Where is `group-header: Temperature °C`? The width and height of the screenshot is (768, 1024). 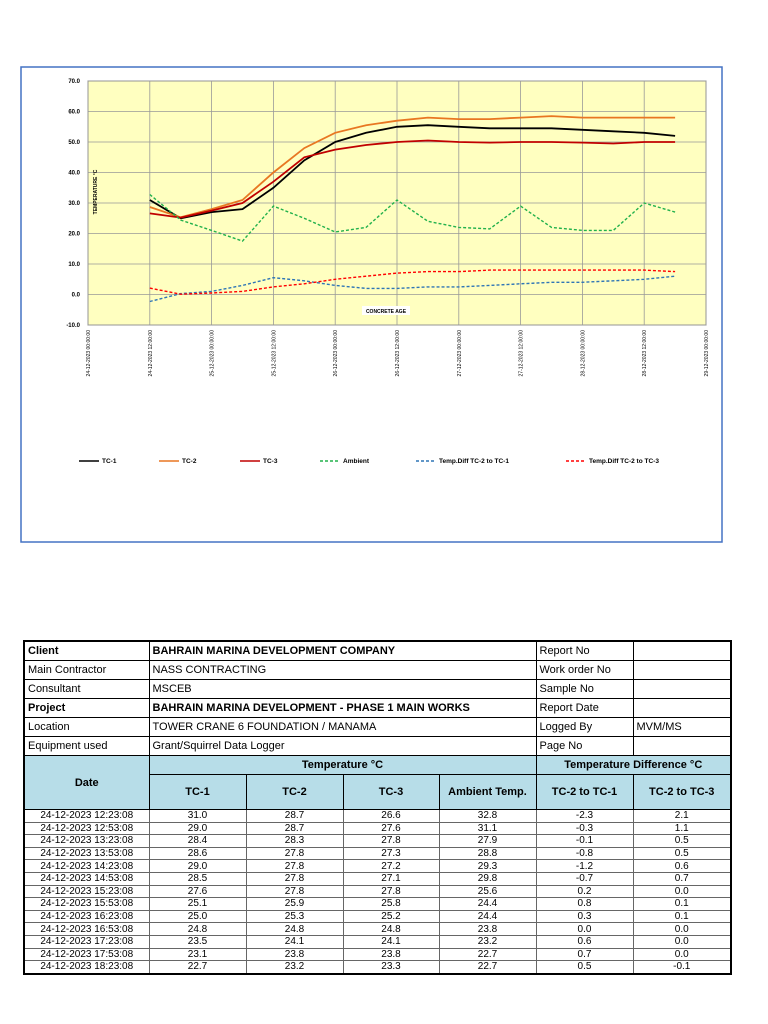
group-header: Temperature °C is located at coordinates (342, 765).